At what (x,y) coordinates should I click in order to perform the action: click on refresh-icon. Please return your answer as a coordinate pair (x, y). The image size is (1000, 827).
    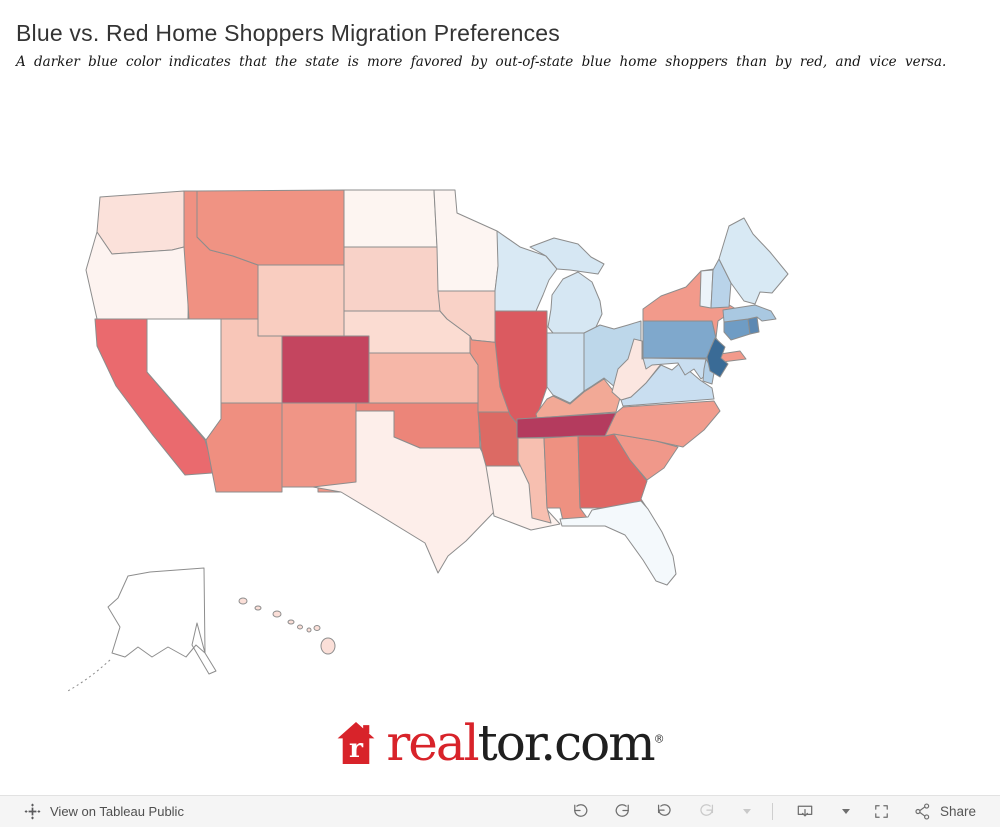
    Looking at the image, I should click on (706, 811).